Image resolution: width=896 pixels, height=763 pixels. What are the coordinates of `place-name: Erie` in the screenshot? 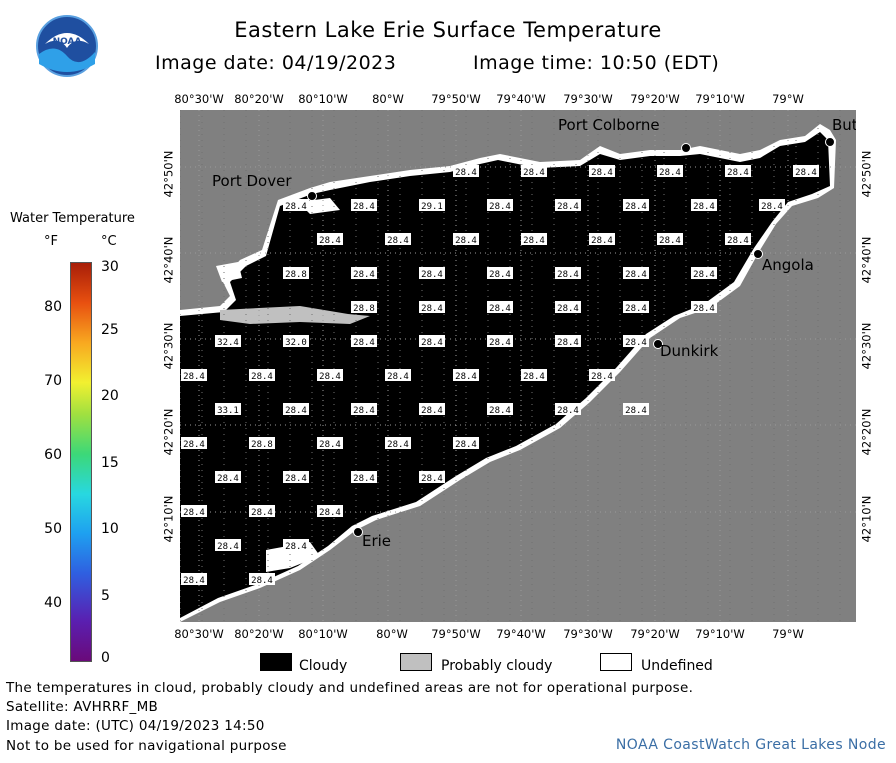 It's located at (376, 541).